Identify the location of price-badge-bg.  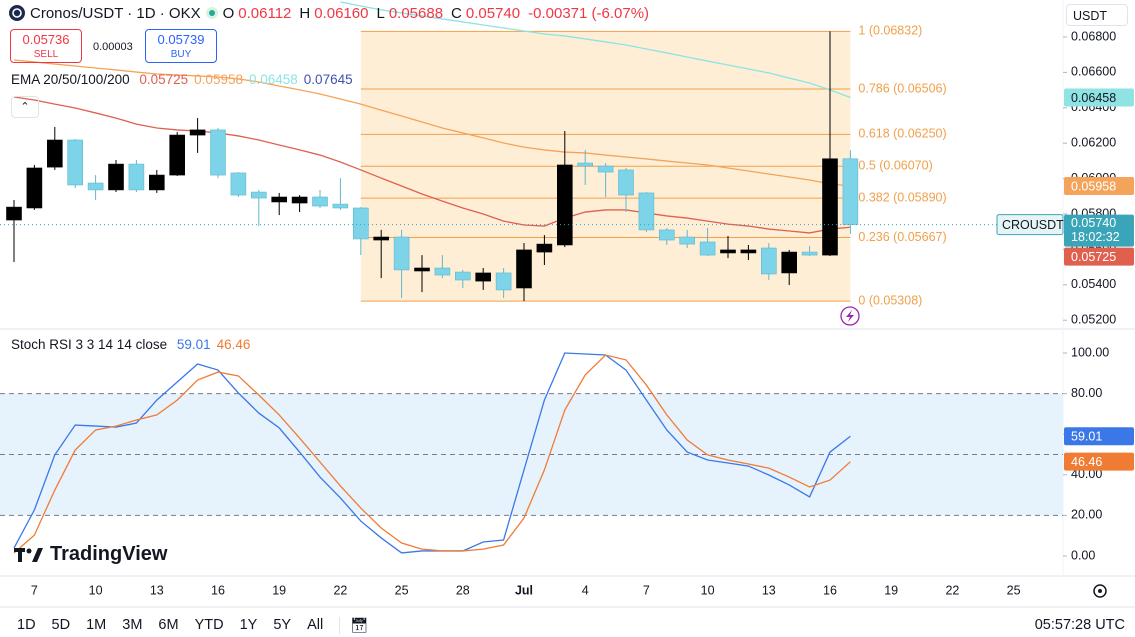
(1099, 230).